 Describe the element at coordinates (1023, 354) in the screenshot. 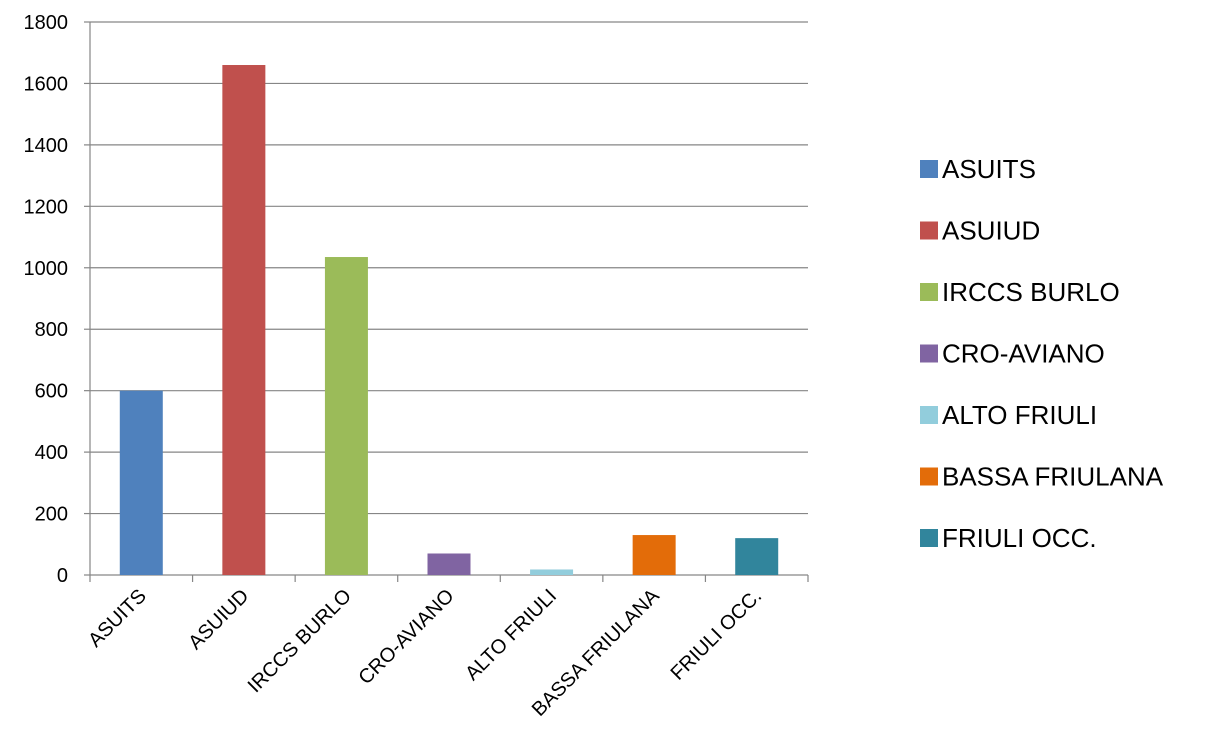

I see `legend-label: CRO-AVIANO` at that location.